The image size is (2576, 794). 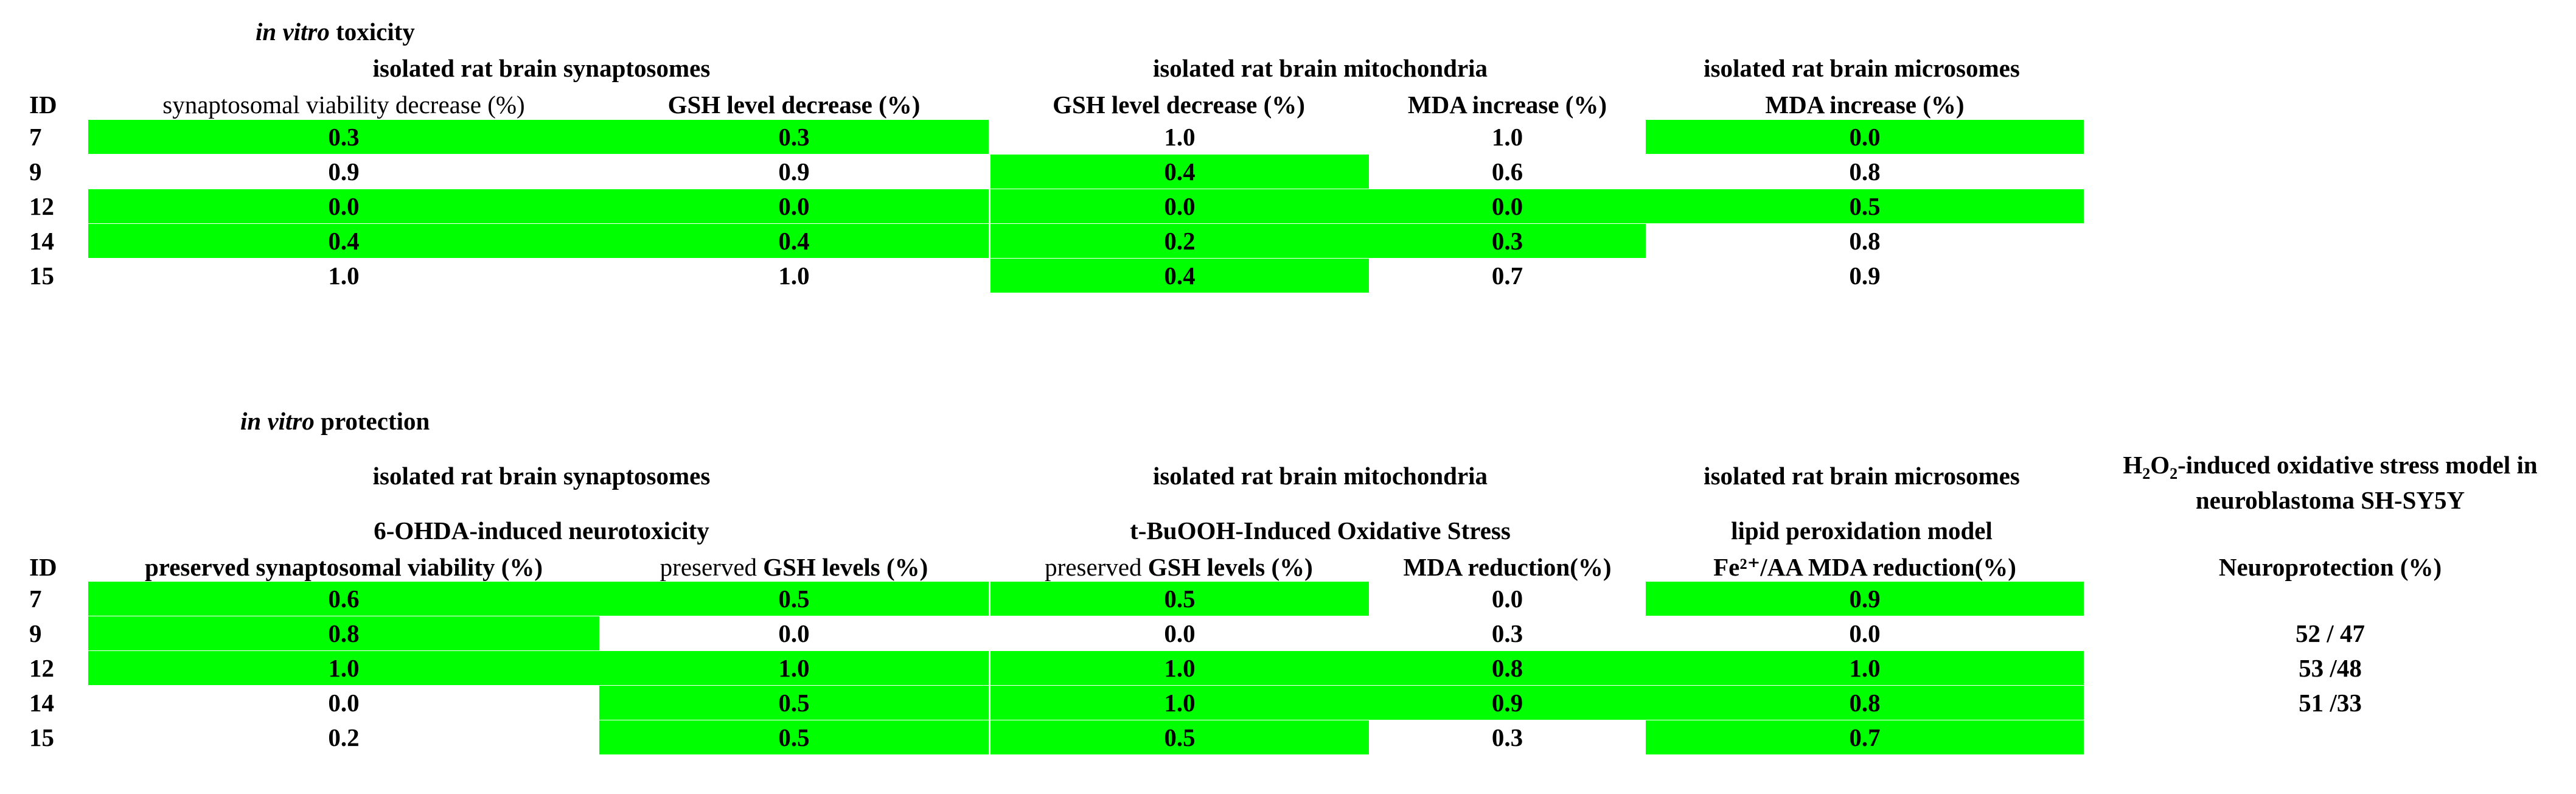 I want to click on prot-table-cell: 0.6, so click(x=343, y=599).